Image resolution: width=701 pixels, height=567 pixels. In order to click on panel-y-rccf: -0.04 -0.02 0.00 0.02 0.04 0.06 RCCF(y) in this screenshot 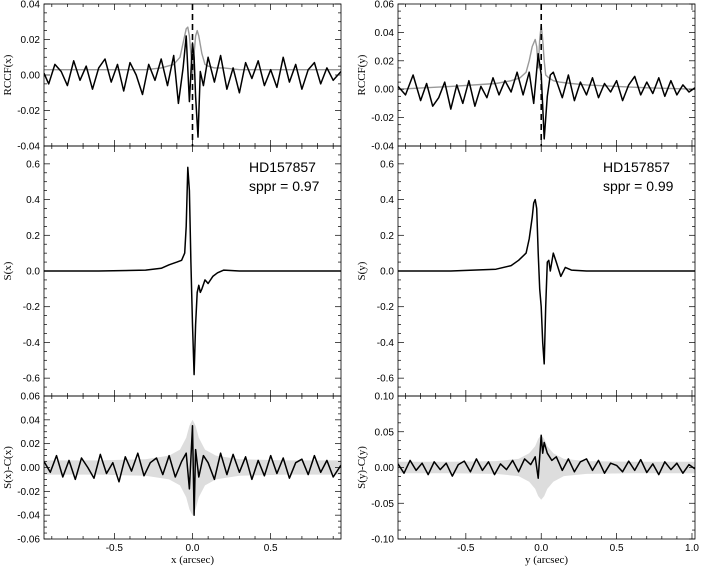, I will do `click(526, 76)`.